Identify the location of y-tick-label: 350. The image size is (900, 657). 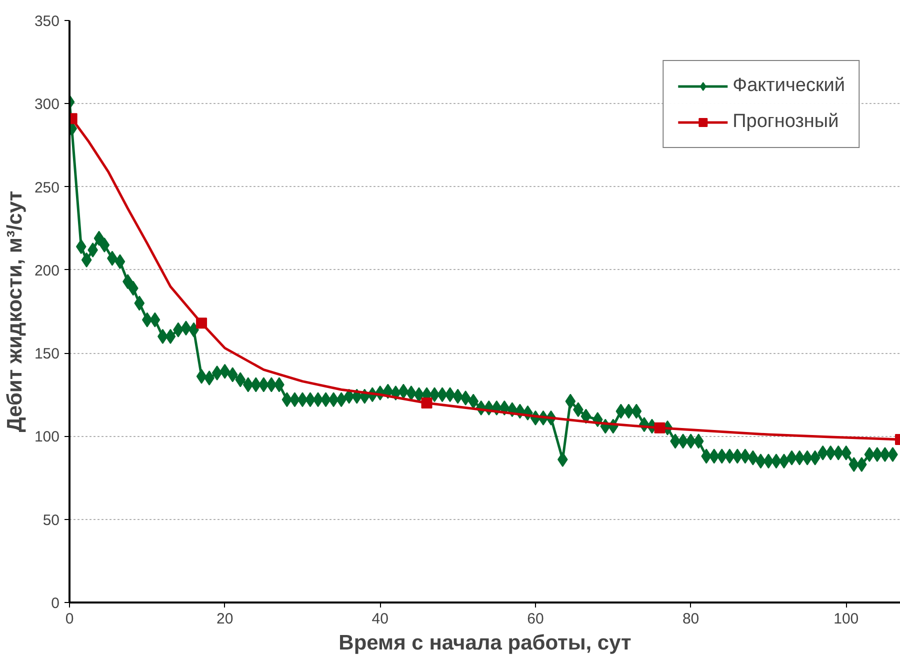
(47, 21).